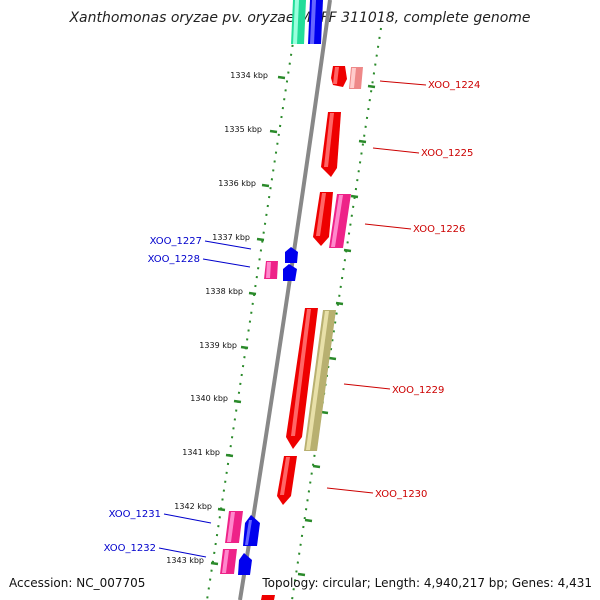  What do you see at coordinates (353, 78) in the screenshot?
I see `gene-feature-salmon-highlight` at bounding box center [353, 78].